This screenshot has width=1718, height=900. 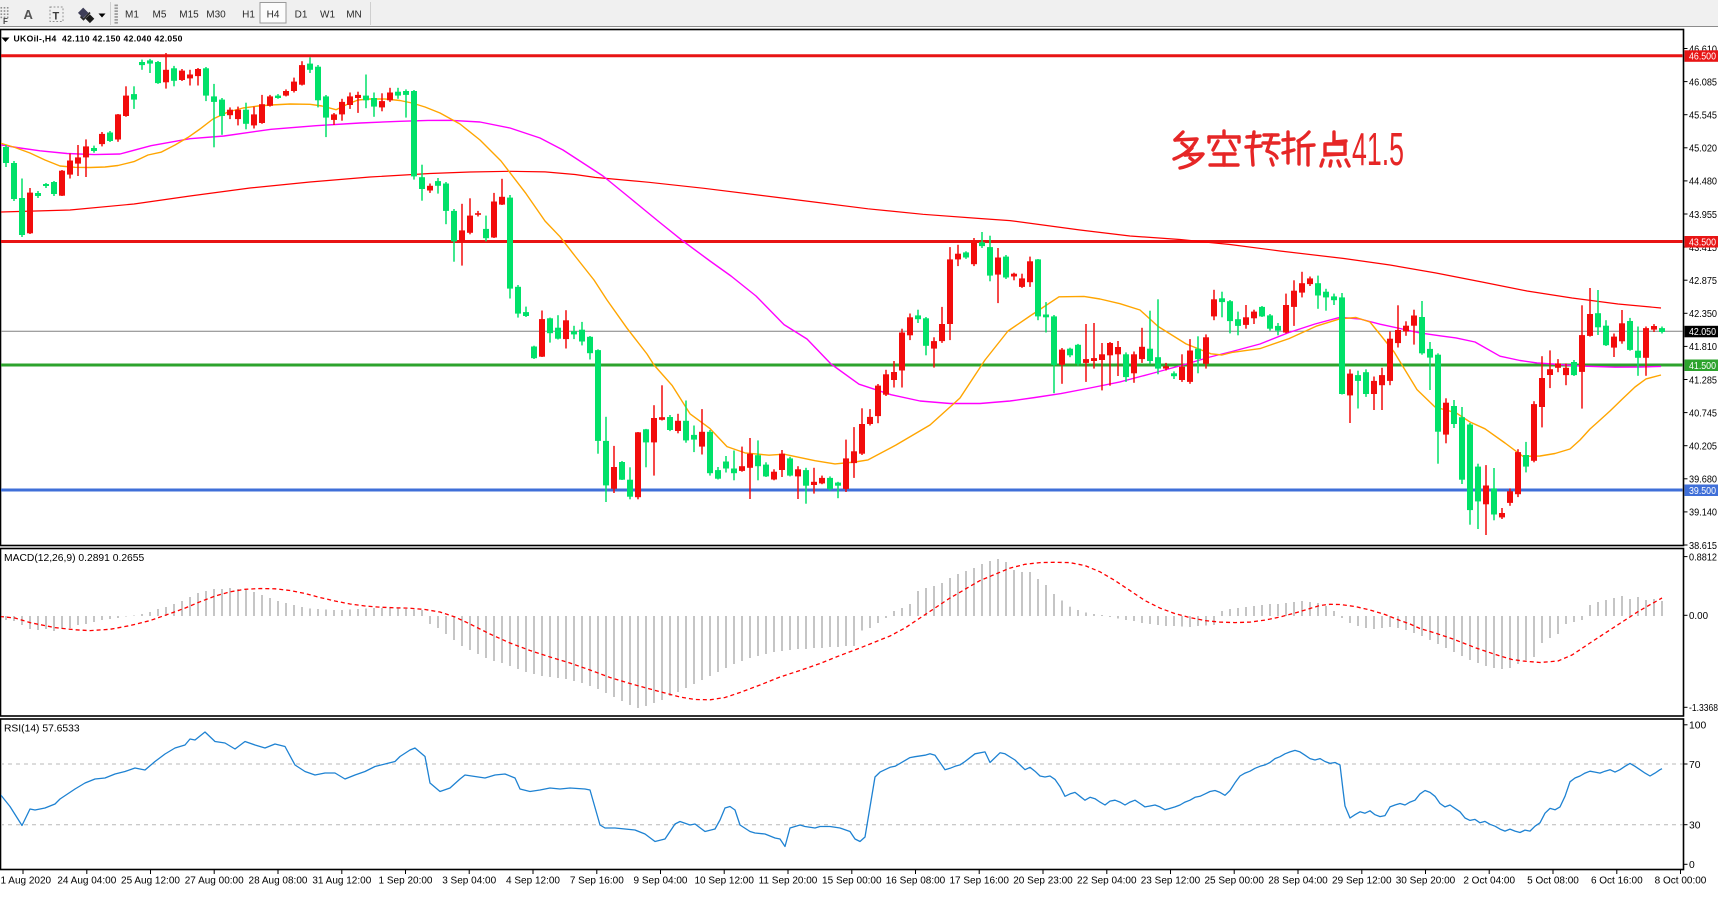 I want to click on svg-text: 30 Sep 20:00, so click(x=1426, y=881).